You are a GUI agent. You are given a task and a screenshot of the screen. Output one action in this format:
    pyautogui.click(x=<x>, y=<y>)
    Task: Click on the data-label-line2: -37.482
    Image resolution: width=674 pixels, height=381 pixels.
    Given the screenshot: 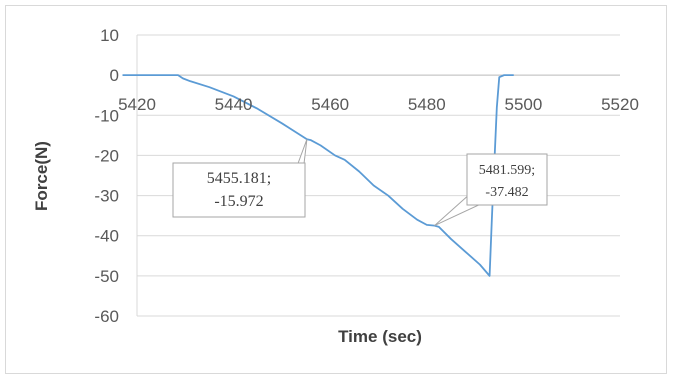 What is the action you would take?
    pyautogui.click(x=506, y=192)
    